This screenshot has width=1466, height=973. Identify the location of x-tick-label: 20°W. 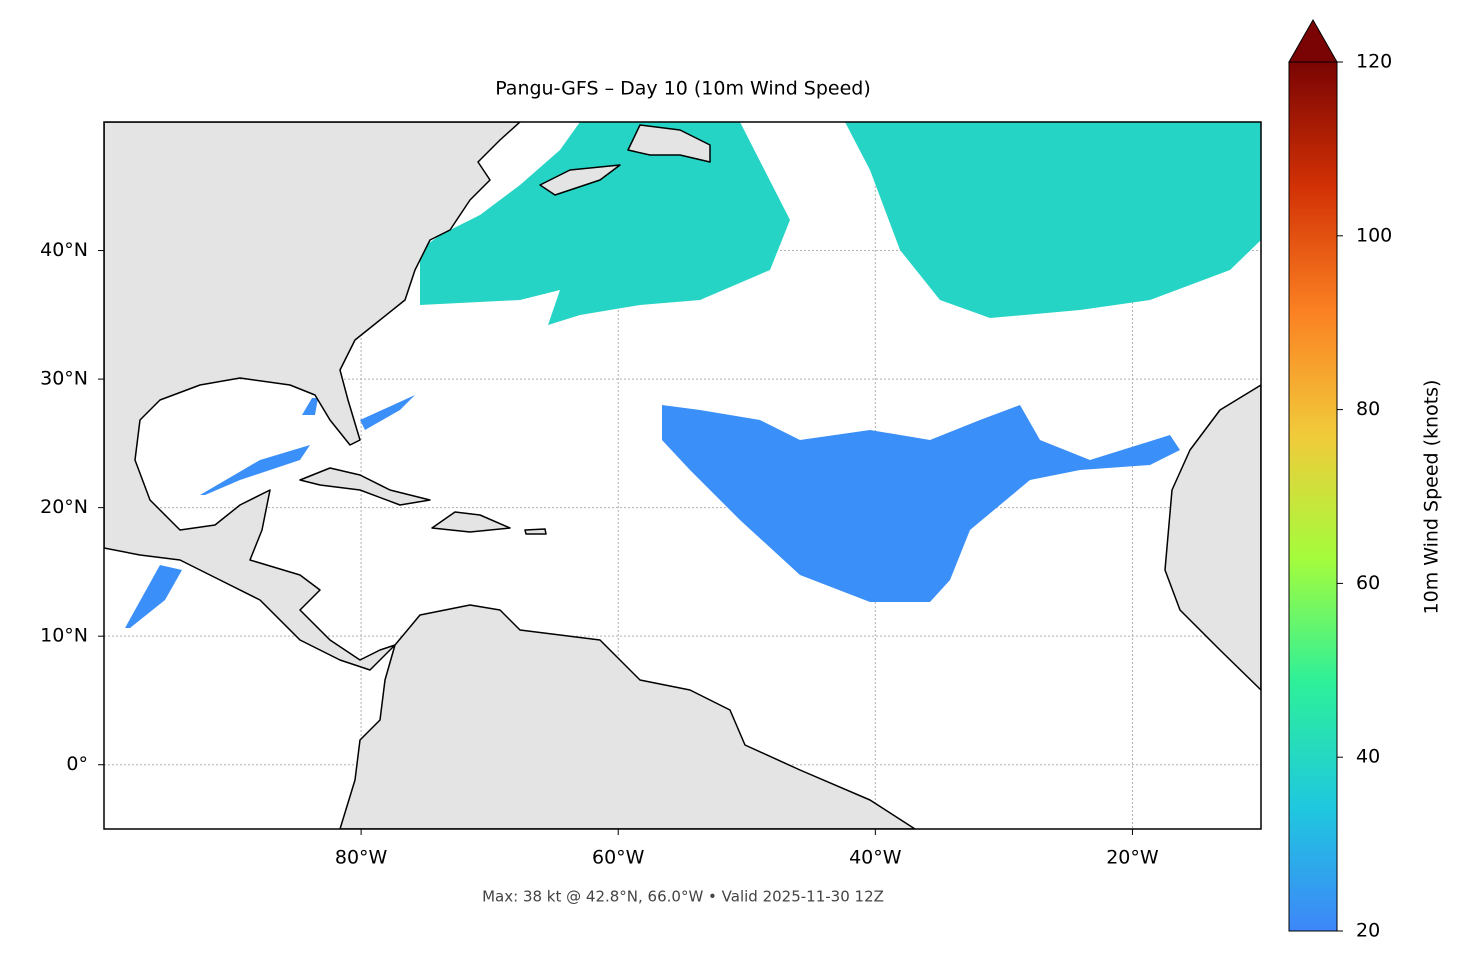
(1132, 858).